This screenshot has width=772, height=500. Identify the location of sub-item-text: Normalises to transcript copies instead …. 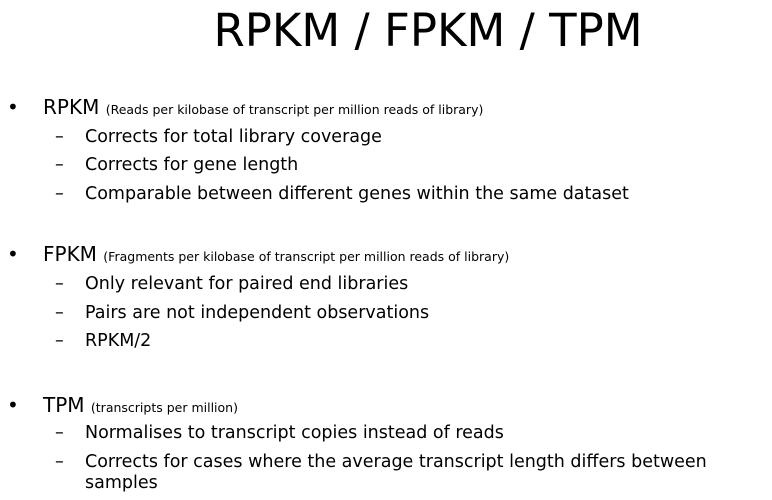
(294, 433).